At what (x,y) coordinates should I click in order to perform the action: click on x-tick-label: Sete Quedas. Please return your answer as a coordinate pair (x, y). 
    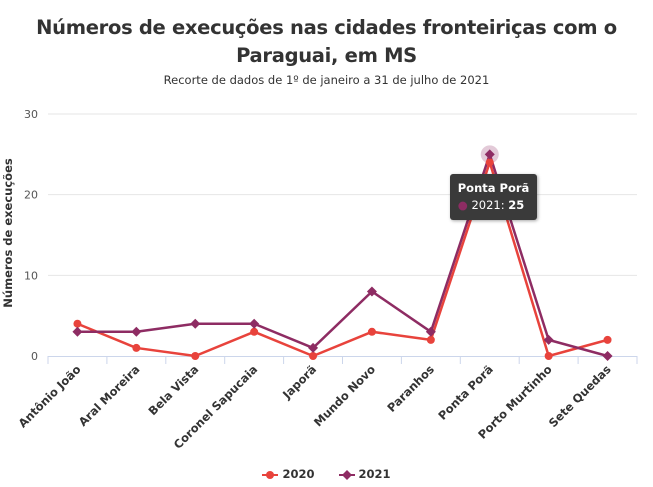
    Looking at the image, I should click on (580, 396).